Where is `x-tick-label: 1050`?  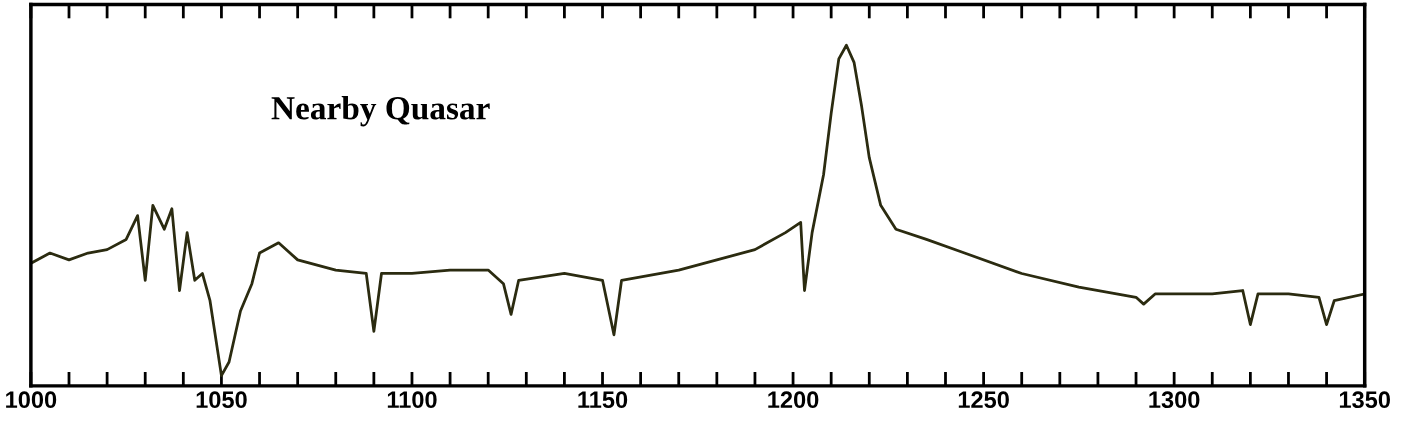
x-tick-label: 1050 is located at coordinates (221, 400).